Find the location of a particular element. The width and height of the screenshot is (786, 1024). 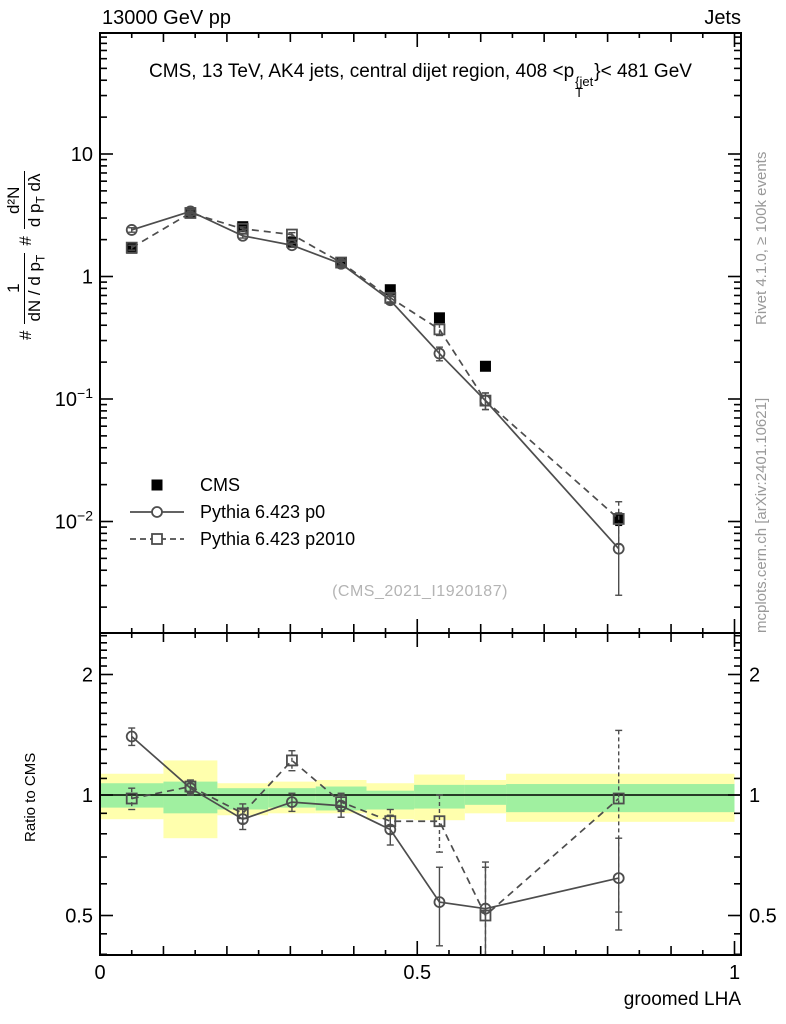

legend-label: CMS is located at coordinates (220, 484).